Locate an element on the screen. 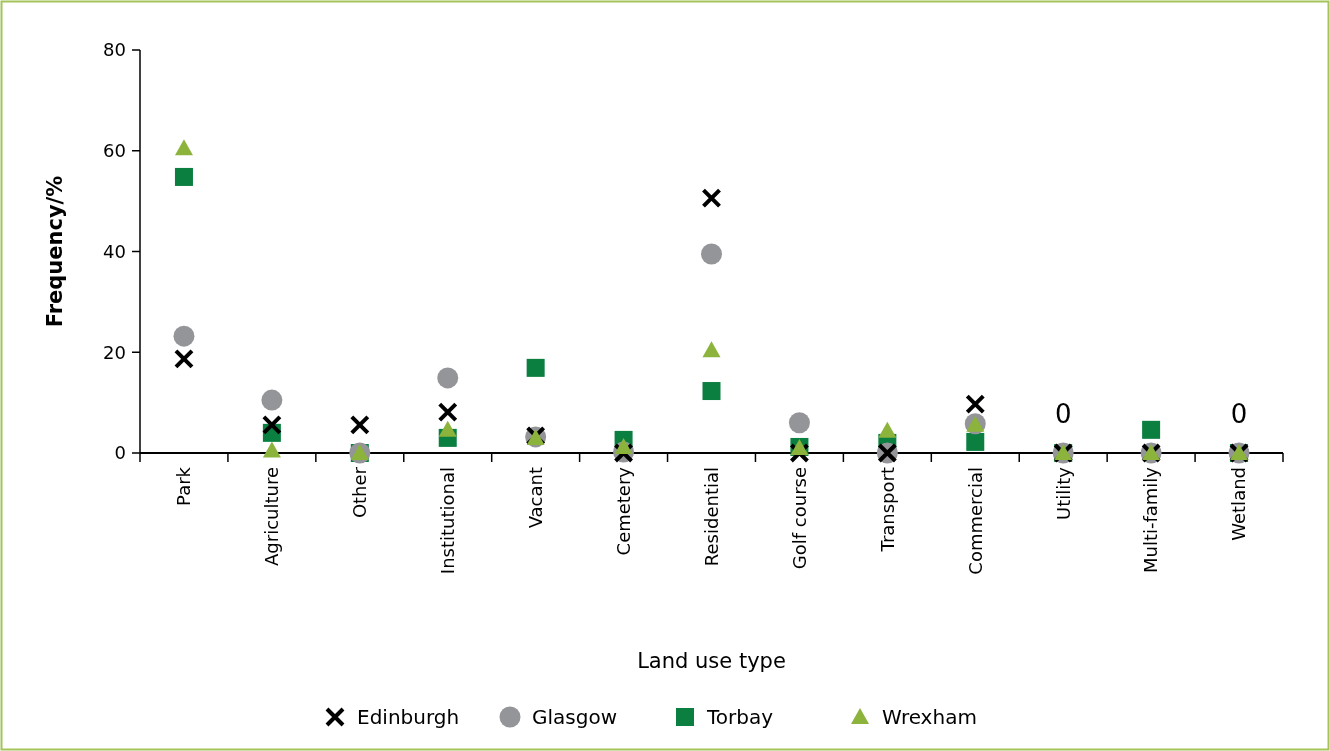 The height and width of the screenshot is (751, 1330). y-tick-label: 20 is located at coordinates (114, 352).